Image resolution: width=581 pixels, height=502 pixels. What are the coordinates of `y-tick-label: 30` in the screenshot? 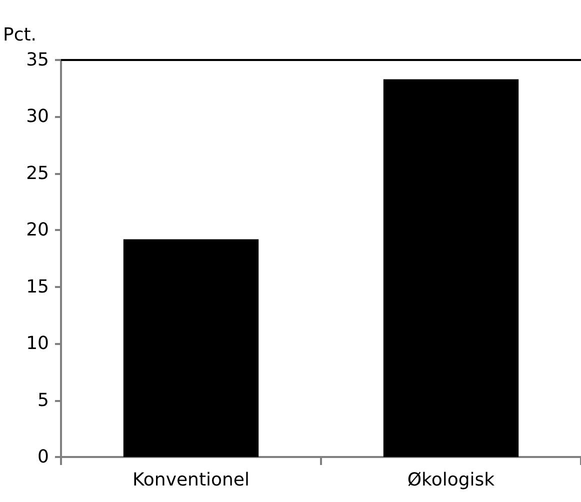 It's located at (37, 117).